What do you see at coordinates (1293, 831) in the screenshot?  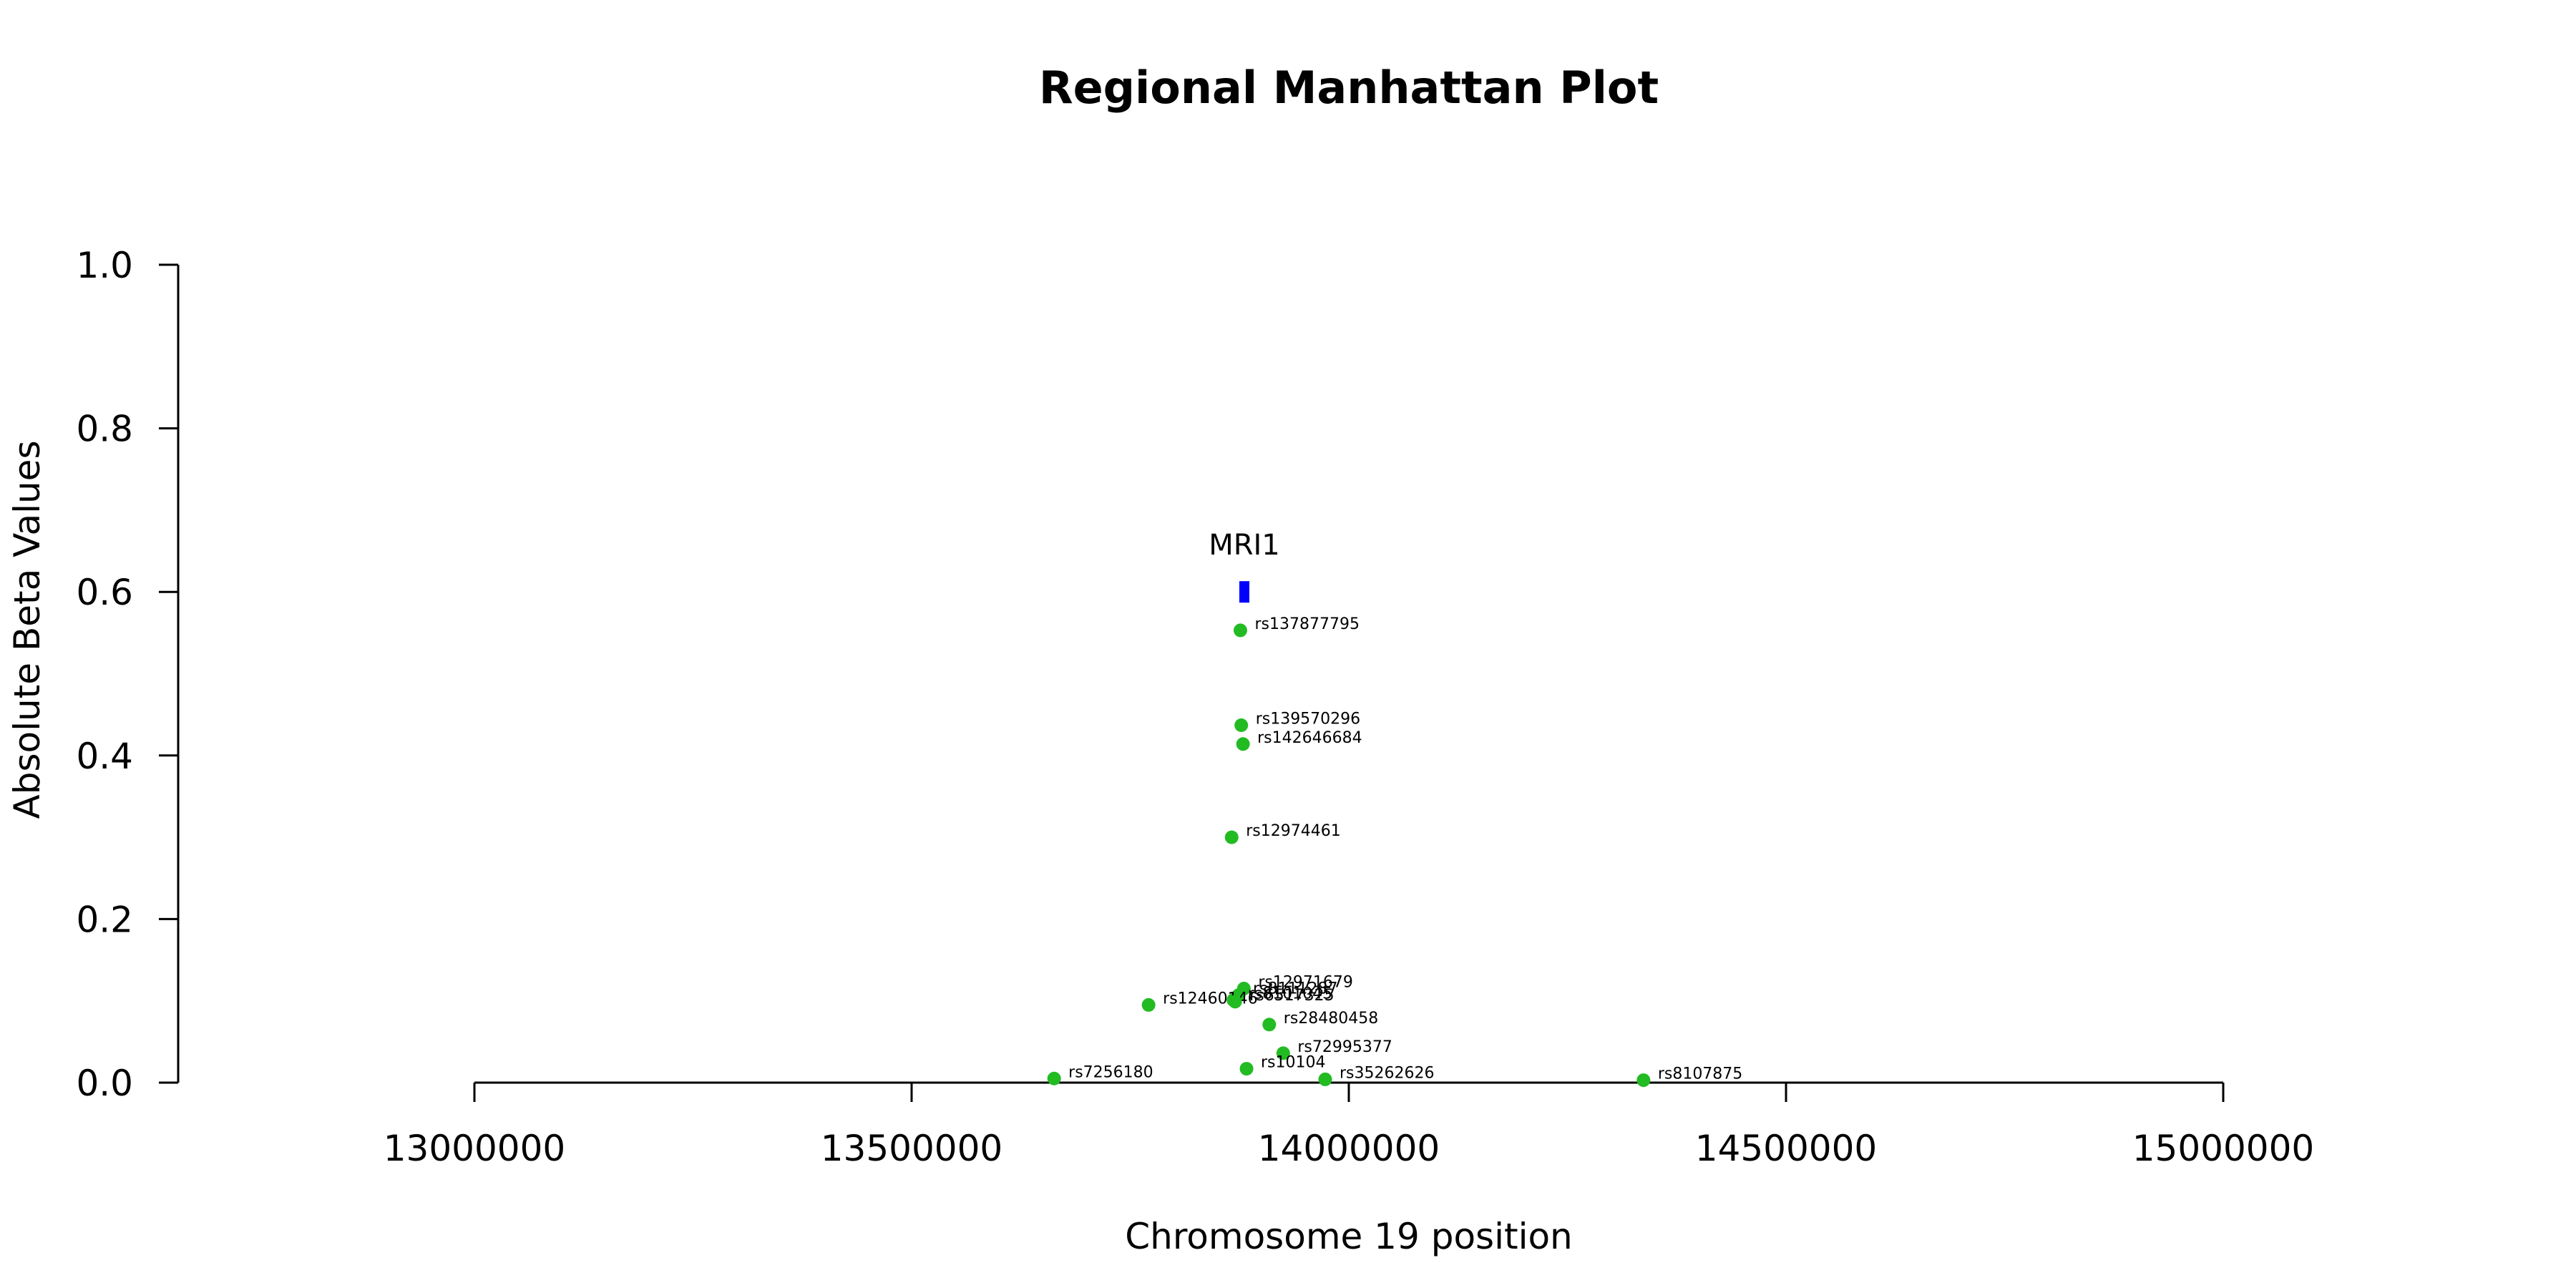 I see `snp-label: rs12974461` at bounding box center [1293, 831].